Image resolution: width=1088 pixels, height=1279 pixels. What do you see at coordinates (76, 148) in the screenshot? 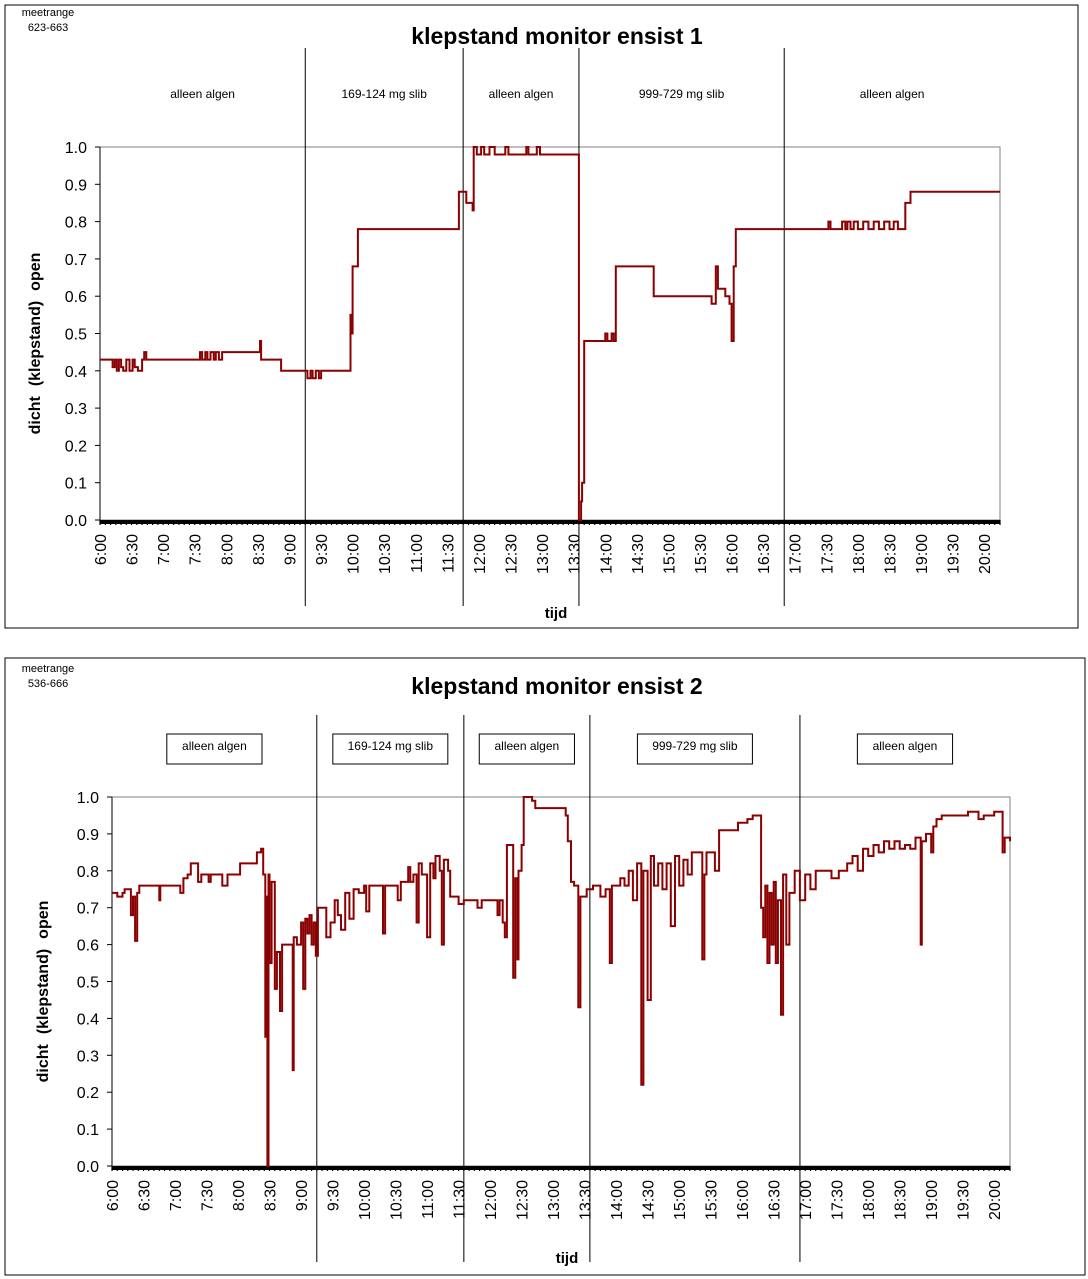
I see `y-tick-label: 1.0` at bounding box center [76, 148].